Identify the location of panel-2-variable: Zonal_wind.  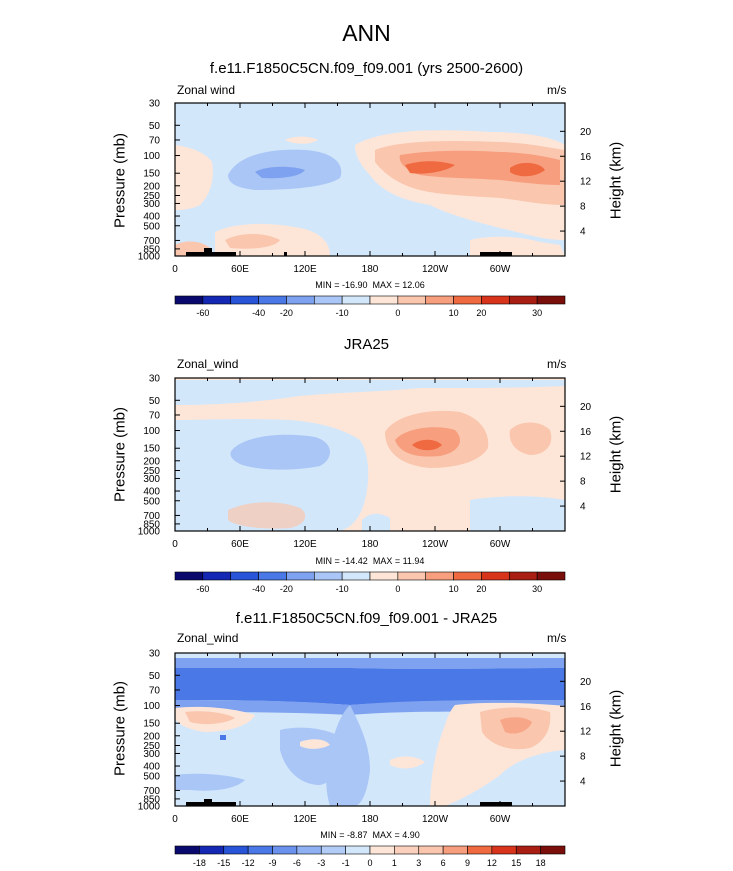
(208, 364).